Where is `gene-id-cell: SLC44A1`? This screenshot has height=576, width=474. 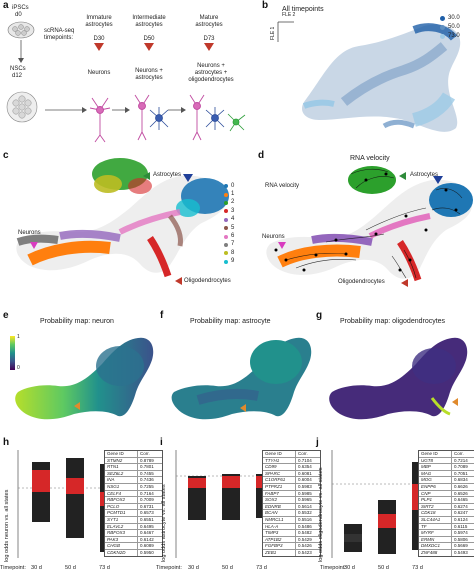 gene-id-cell: SLC44A1 is located at coordinates (435, 519).